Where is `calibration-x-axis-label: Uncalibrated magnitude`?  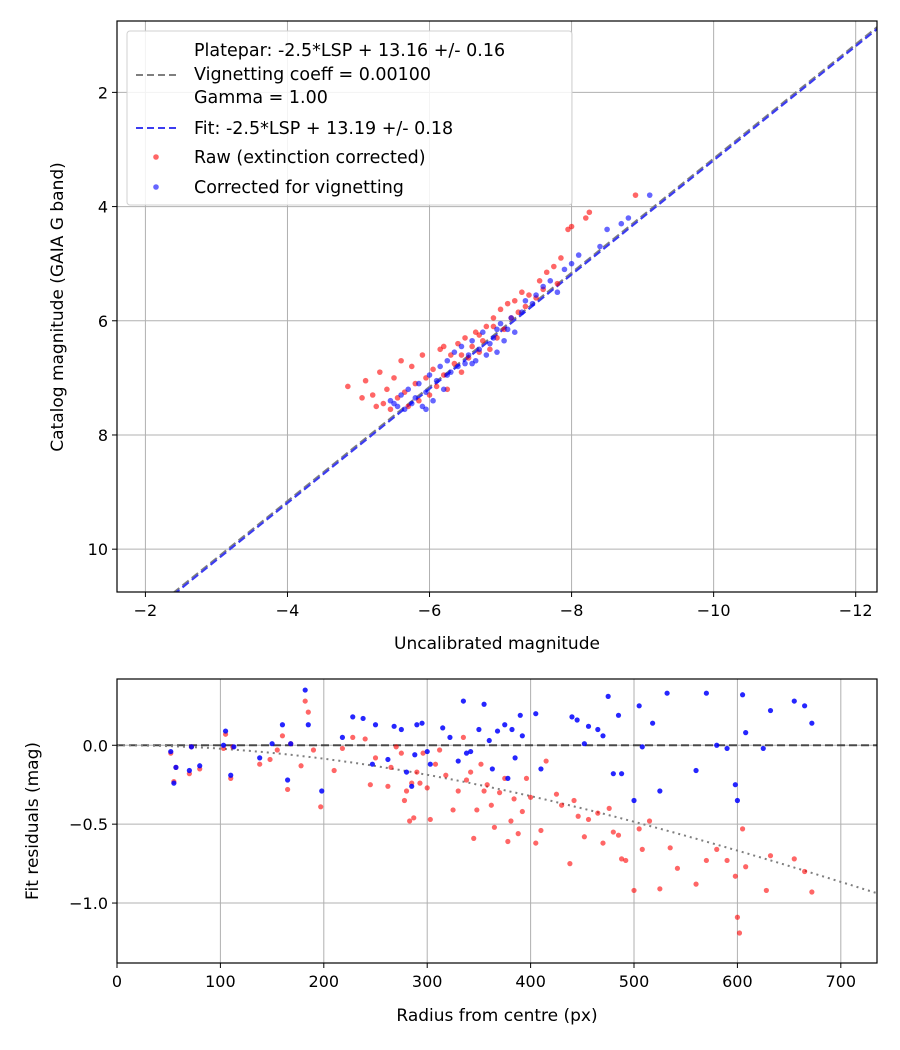 calibration-x-axis-label: Uncalibrated magnitude is located at coordinates (497, 644).